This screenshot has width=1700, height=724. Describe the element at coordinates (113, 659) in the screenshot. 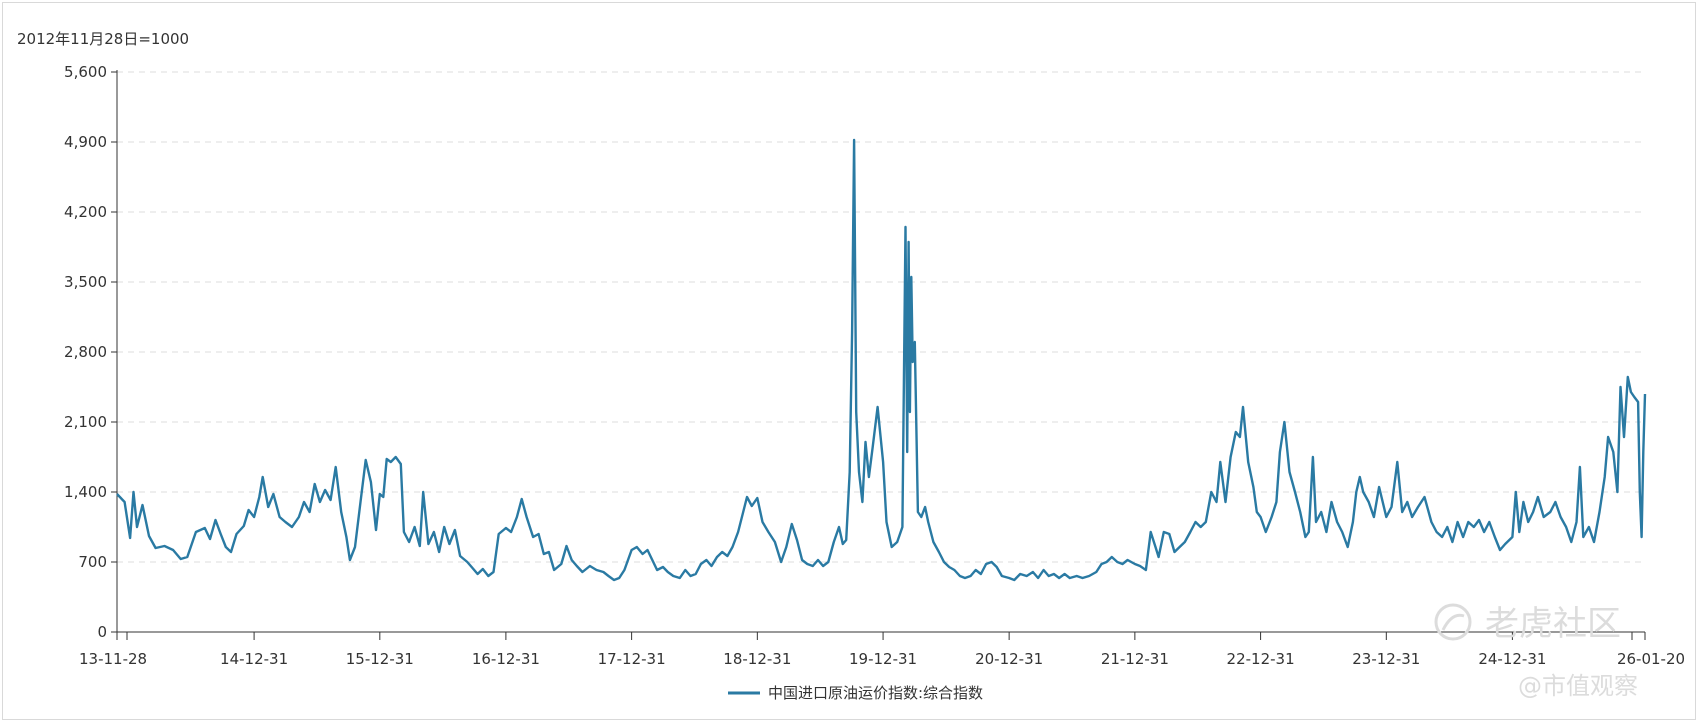

I see `x-tick-label: 13-11-28` at that location.